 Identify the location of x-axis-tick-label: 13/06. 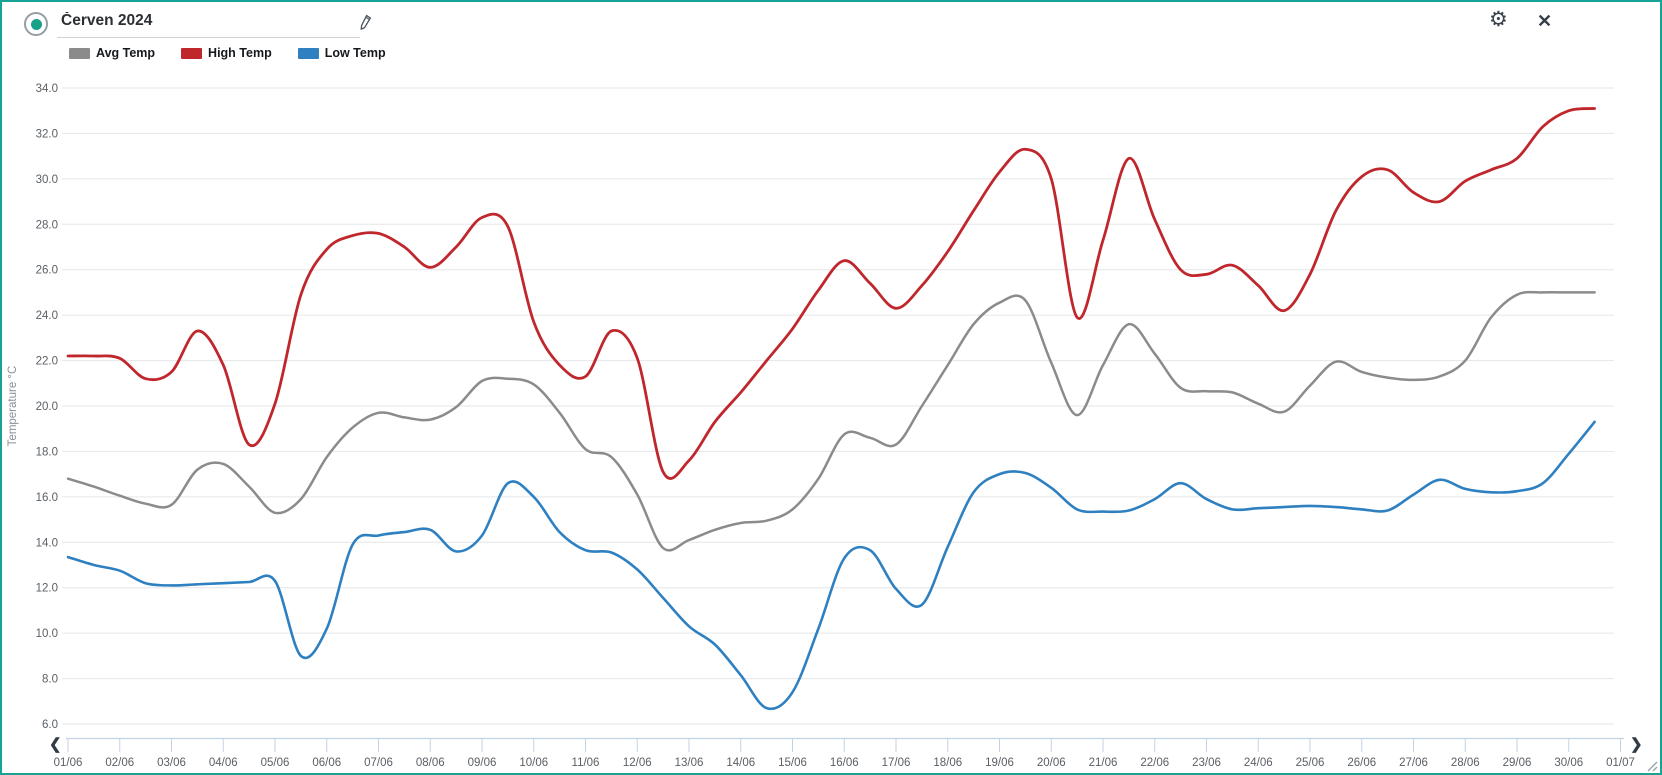
(689, 763).